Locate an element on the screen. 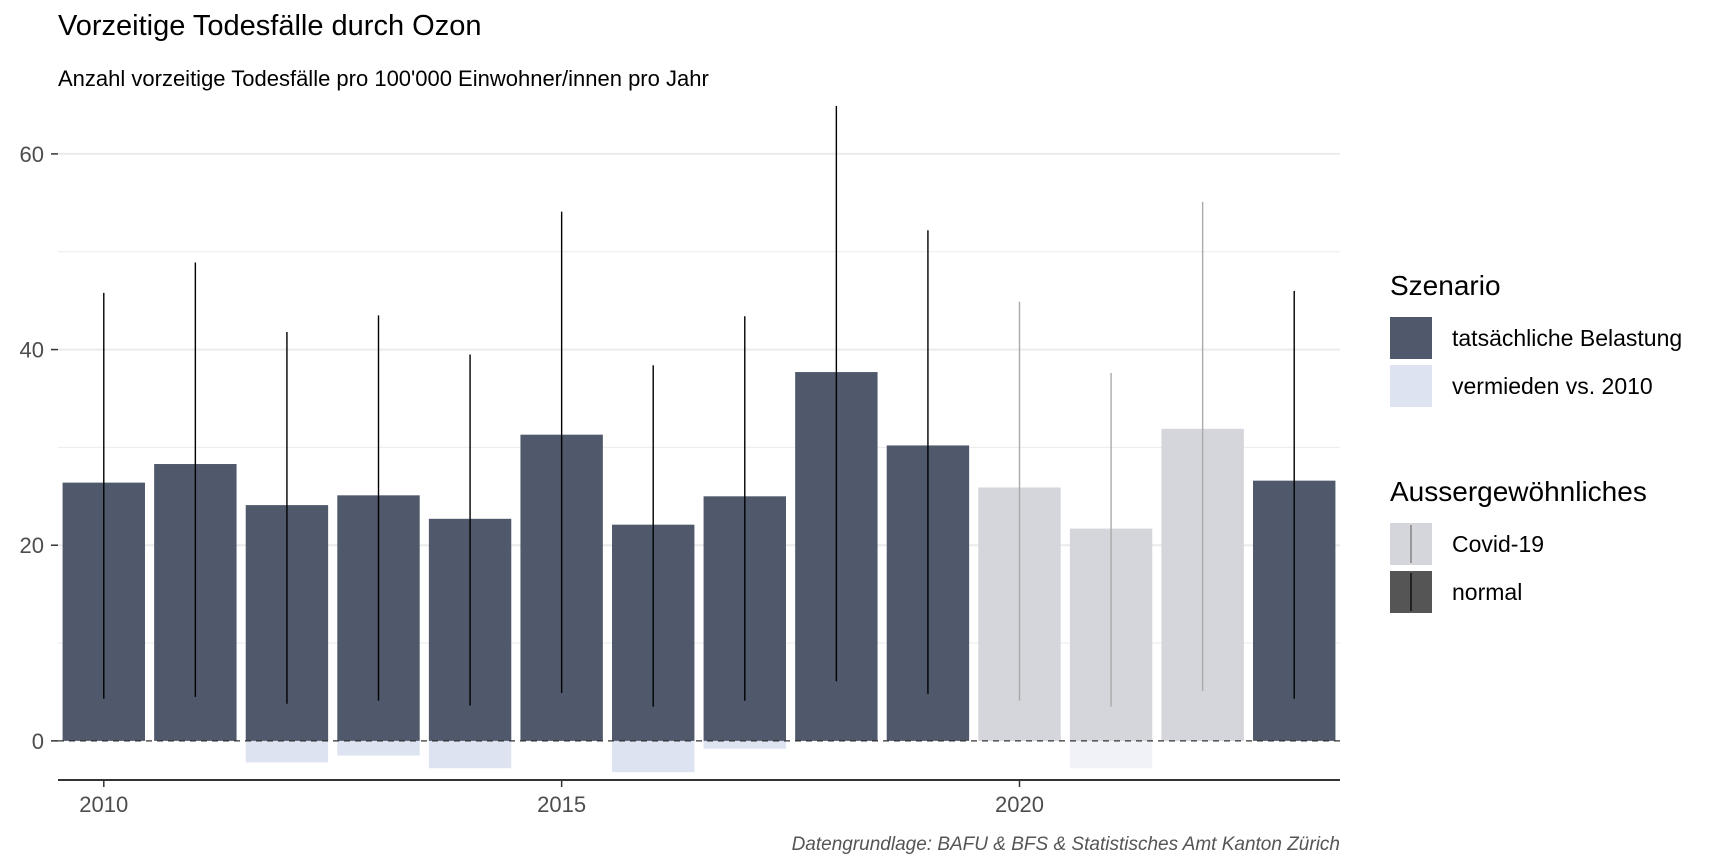  bar-avoided-2021 is located at coordinates (1111, 754).